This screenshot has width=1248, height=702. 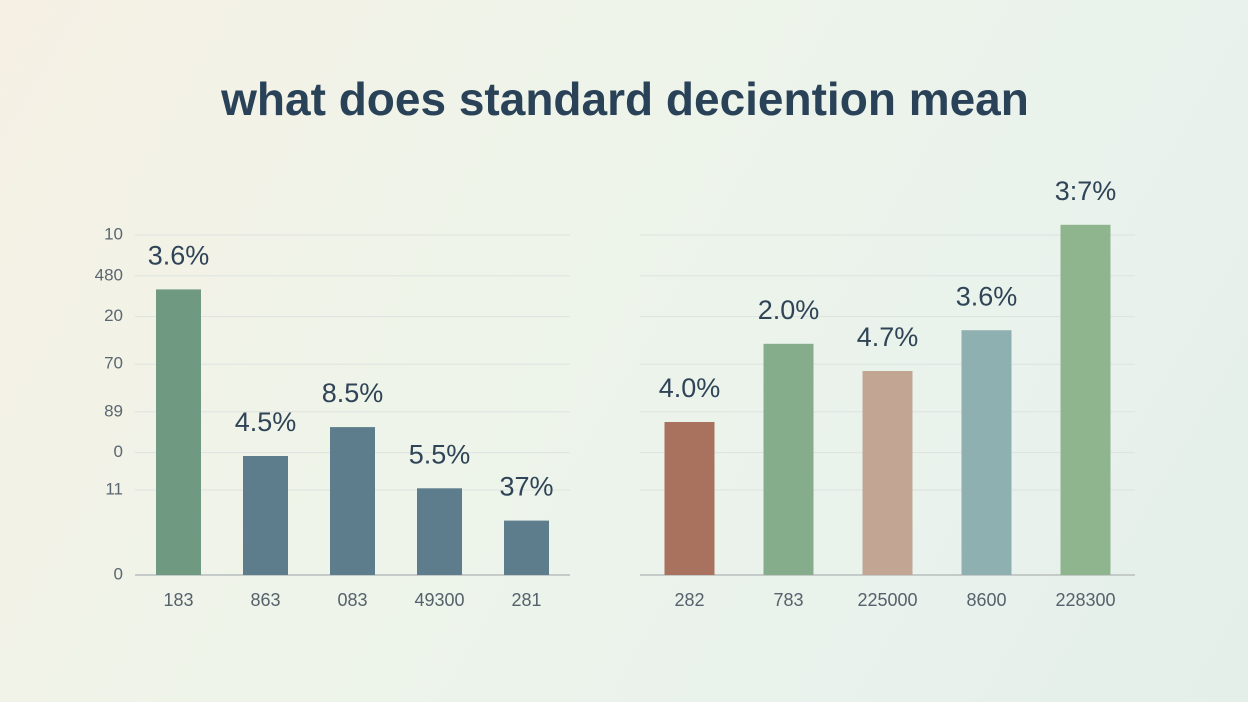 I want to click on y-tick-label: 11, so click(x=114, y=488).